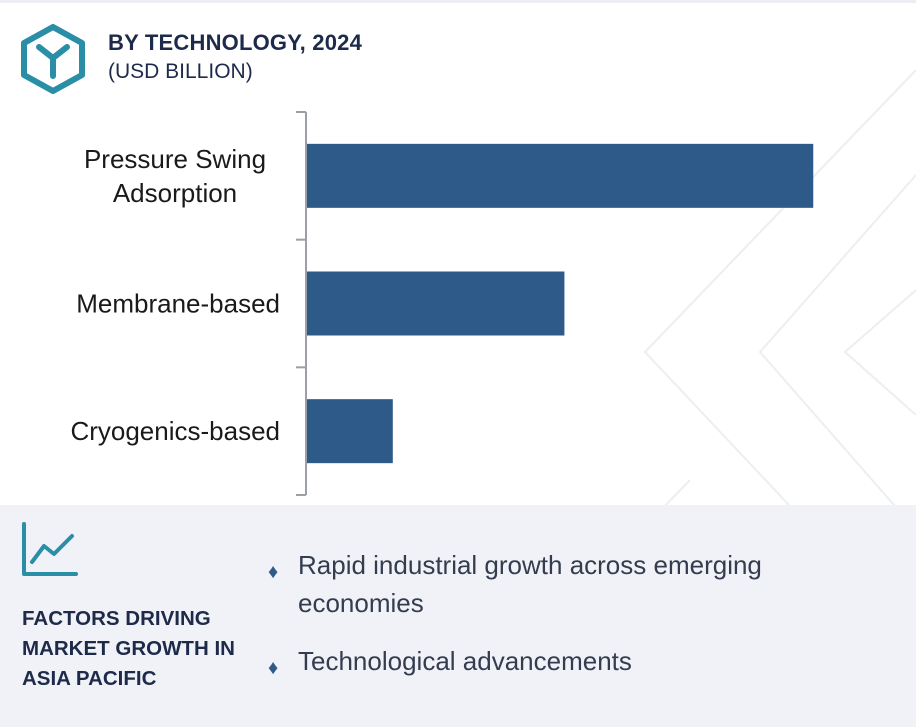 This screenshot has height=727, width=916. Describe the element at coordinates (458, 1) in the screenshot. I see `top-divider` at that location.